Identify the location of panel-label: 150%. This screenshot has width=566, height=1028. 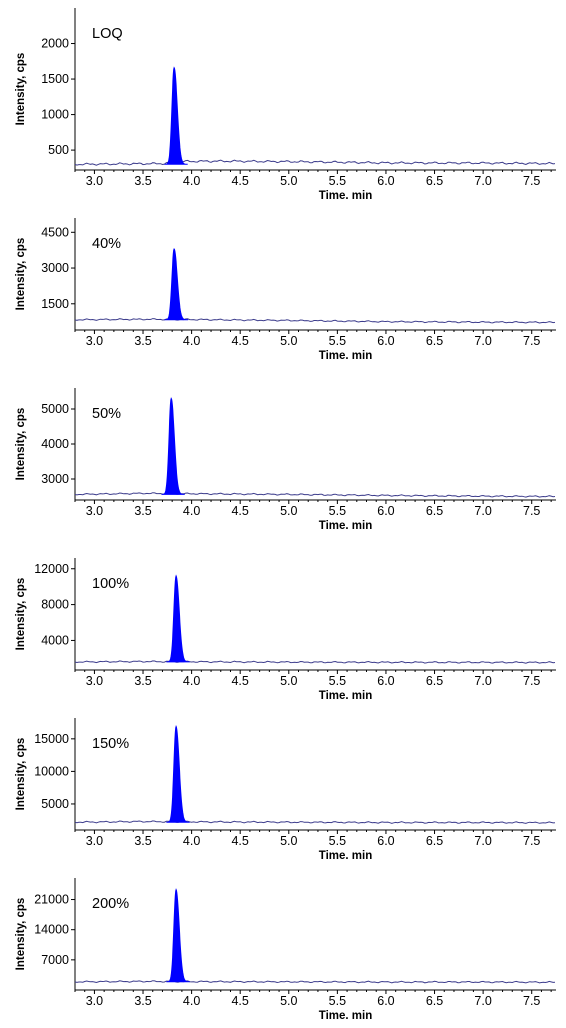
(110, 744).